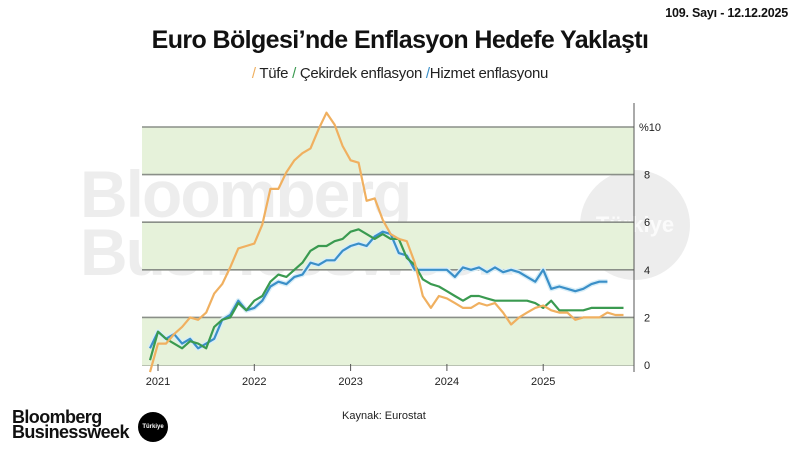 The image size is (800, 450). What do you see at coordinates (650, 128) in the screenshot?
I see `y-tick-label: %10` at bounding box center [650, 128].